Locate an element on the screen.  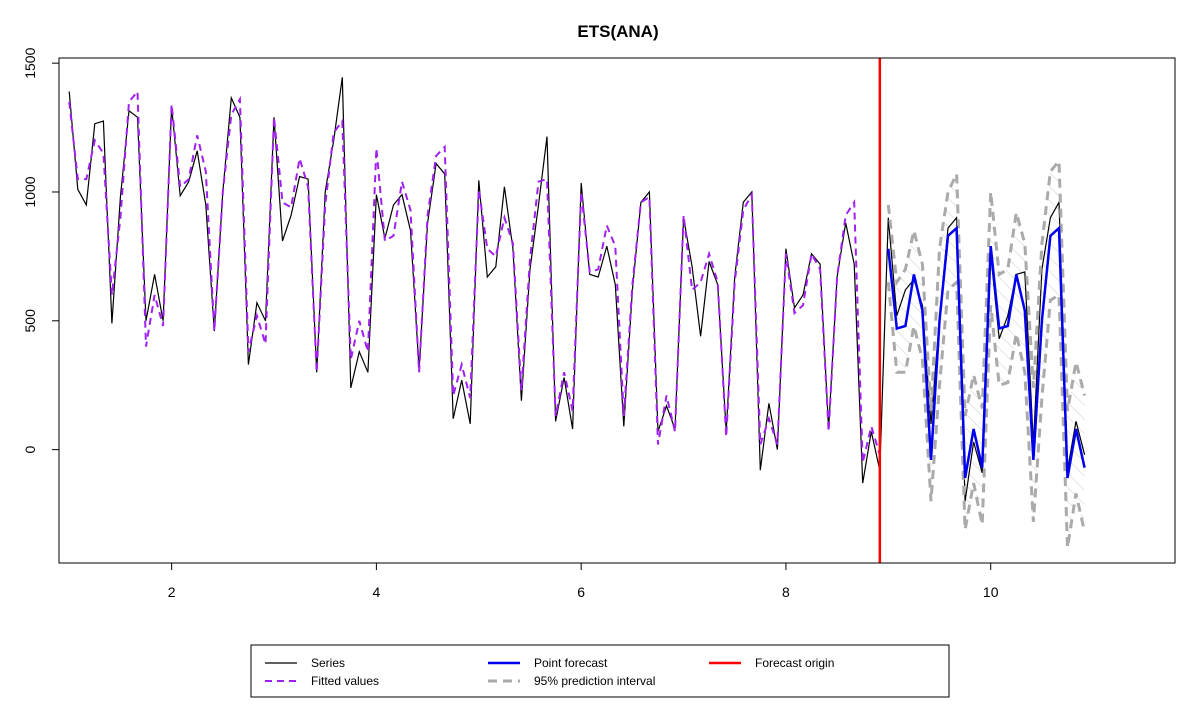
legend-label-fitted: Fitted values is located at coordinates (345, 681).